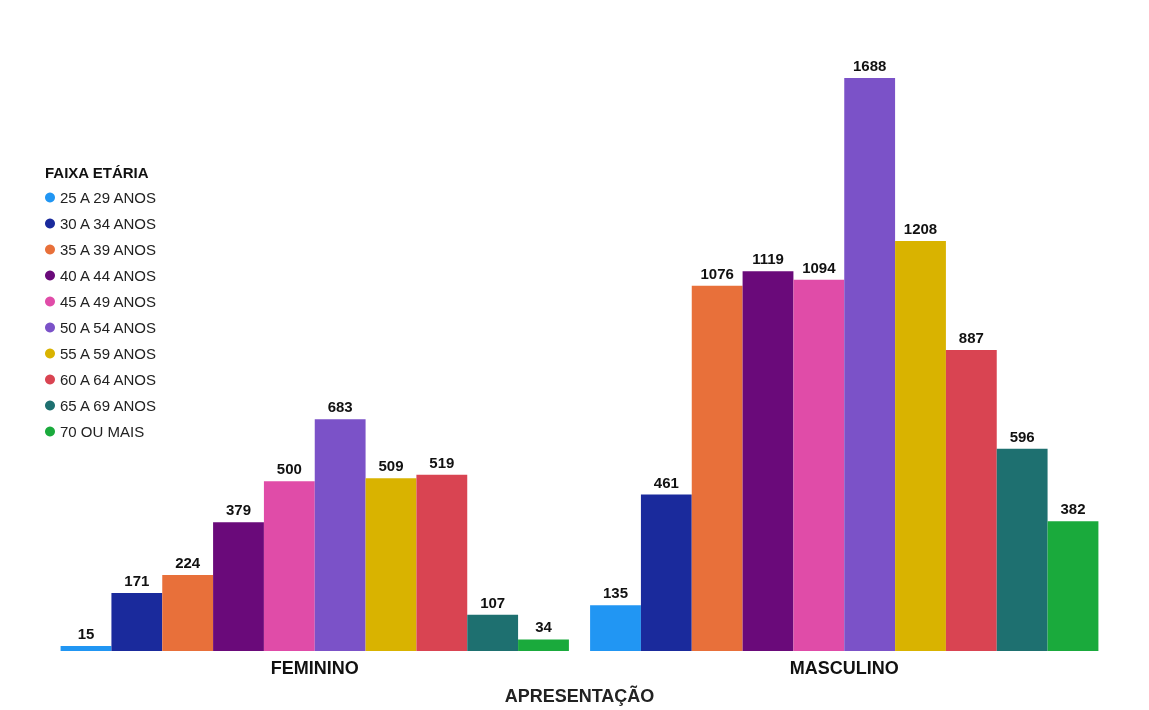 The width and height of the screenshot is (1149, 710). I want to click on x-tick-label: MASCULINO, so click(844, 668).